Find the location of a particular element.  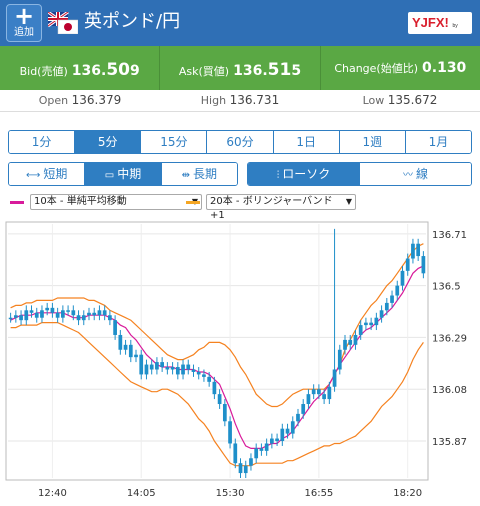

y-tick-label: 135.87 is located at coordinates (449, 442).